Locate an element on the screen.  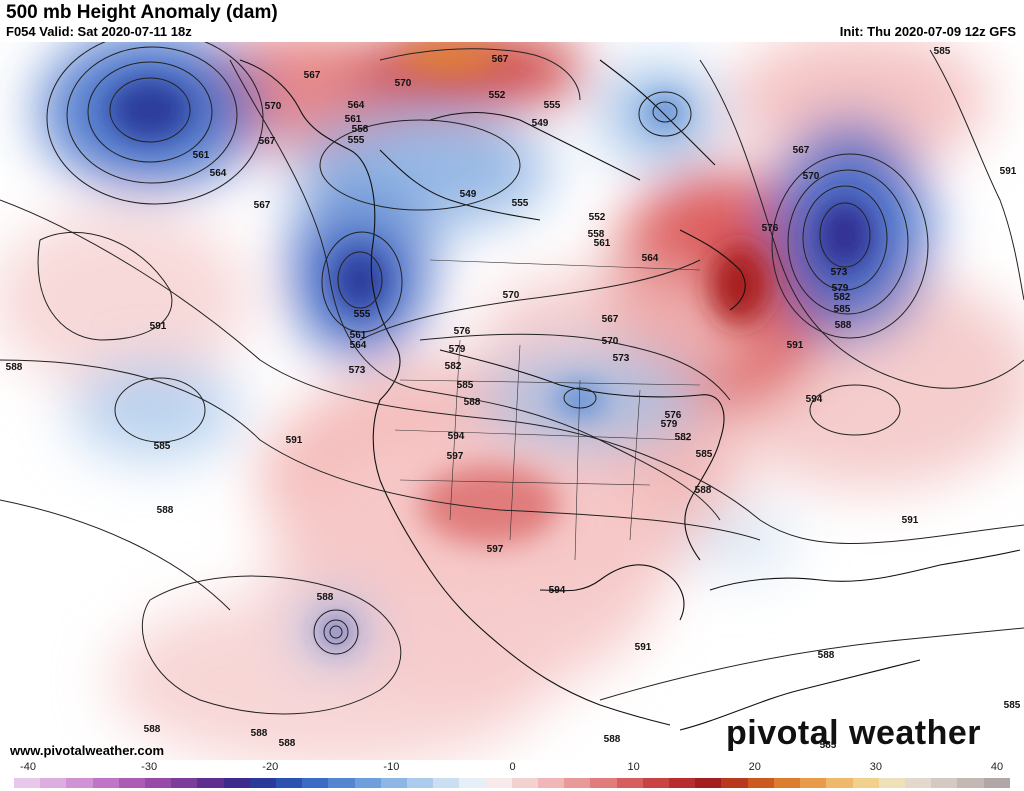
colorbar-tick-label: -30 is located at coordinates (149, 767).